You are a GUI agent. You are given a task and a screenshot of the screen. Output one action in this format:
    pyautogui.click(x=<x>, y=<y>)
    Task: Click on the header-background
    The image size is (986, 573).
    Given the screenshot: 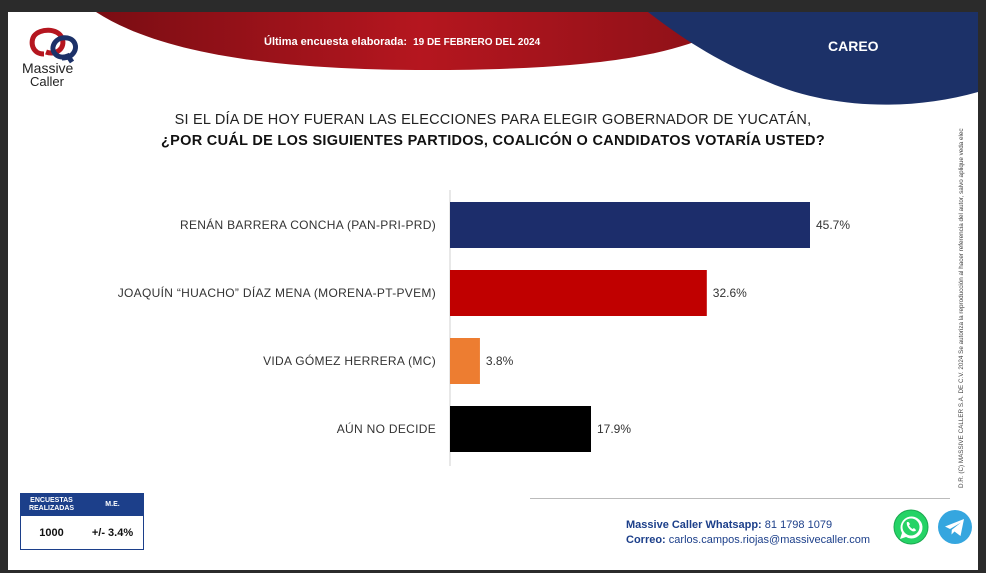 What is the action you would take?
    pyautogui.click(x=537, y=58)
    